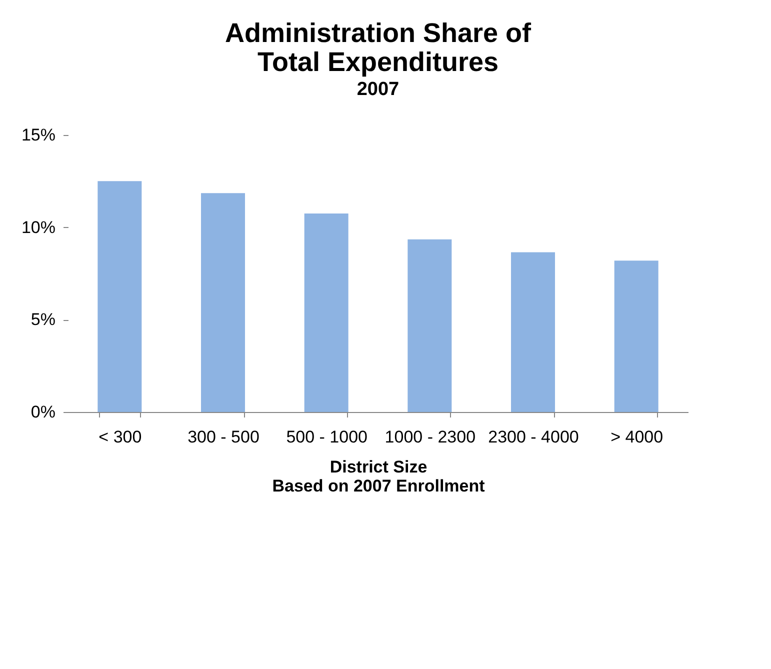 This screenshot has height=669, width=771. I want to click on x-tick-label: 500 - 1000, so click(327, 437).